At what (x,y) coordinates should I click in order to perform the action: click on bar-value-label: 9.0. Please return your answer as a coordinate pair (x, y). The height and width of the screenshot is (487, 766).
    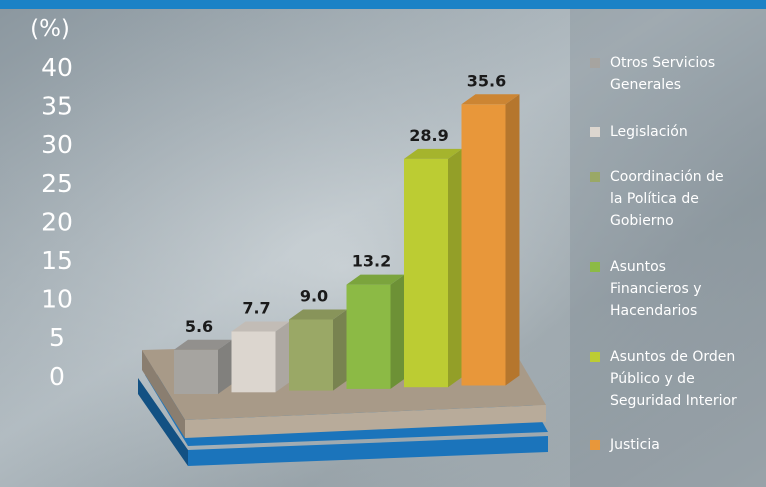
    Looking at the image, I should click on (314, 296).